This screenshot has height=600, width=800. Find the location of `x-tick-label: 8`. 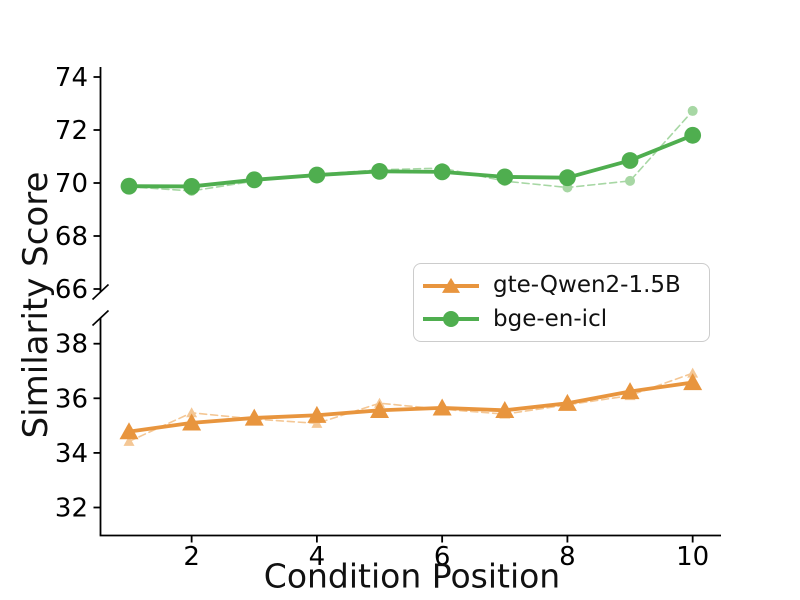

x-tick-label: 8 is located at coordinates (567, 557).